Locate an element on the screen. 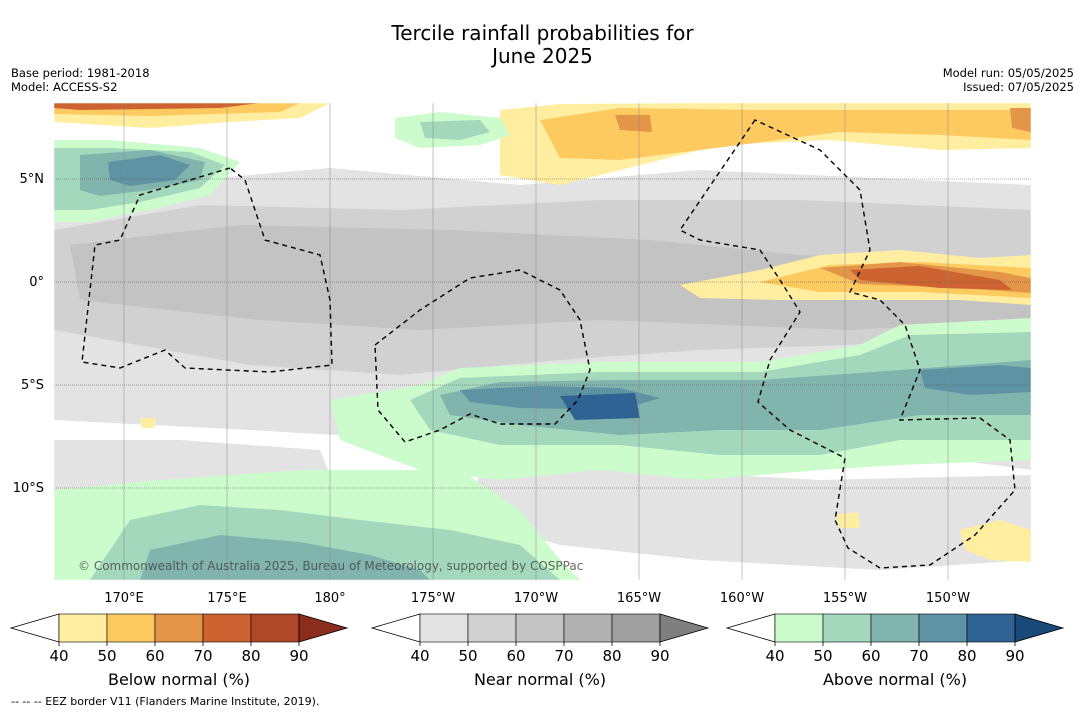 This screenshot has height=713, width=1085. lon-label: 170°W is located at coordinates (536, 598).